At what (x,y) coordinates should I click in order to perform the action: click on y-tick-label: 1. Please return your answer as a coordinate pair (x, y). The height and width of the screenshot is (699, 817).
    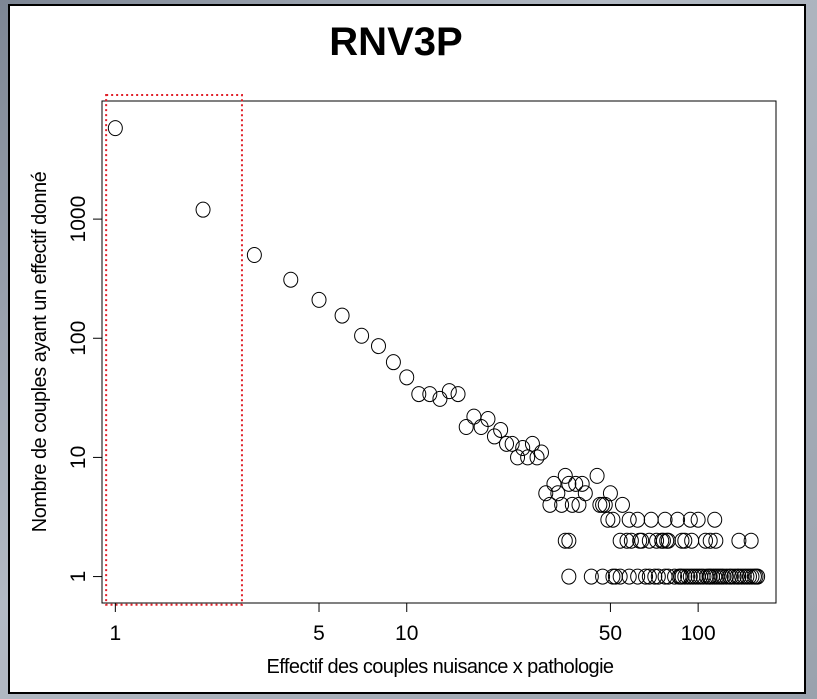
    Looking at the image, I should click on (78, 577).